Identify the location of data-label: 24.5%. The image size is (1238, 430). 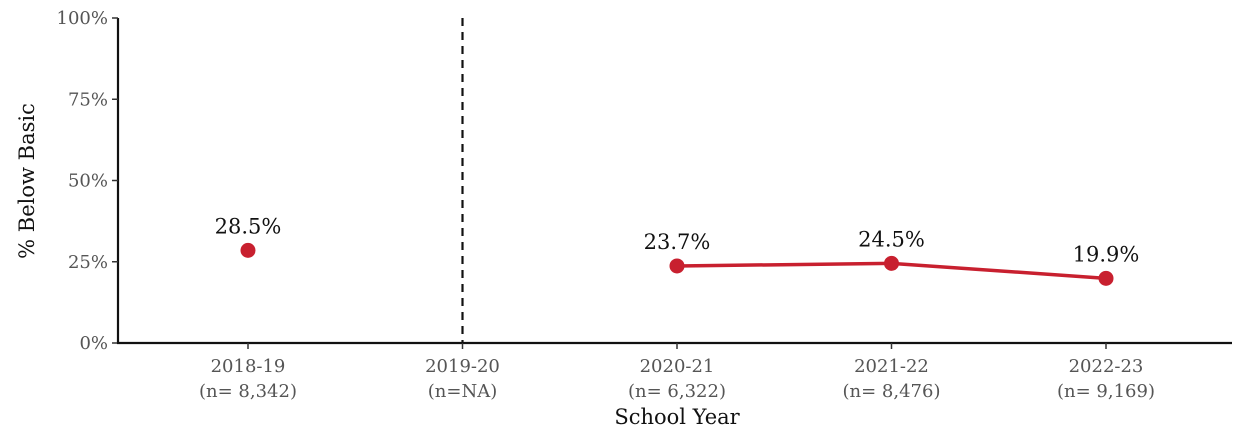
(891, 239).